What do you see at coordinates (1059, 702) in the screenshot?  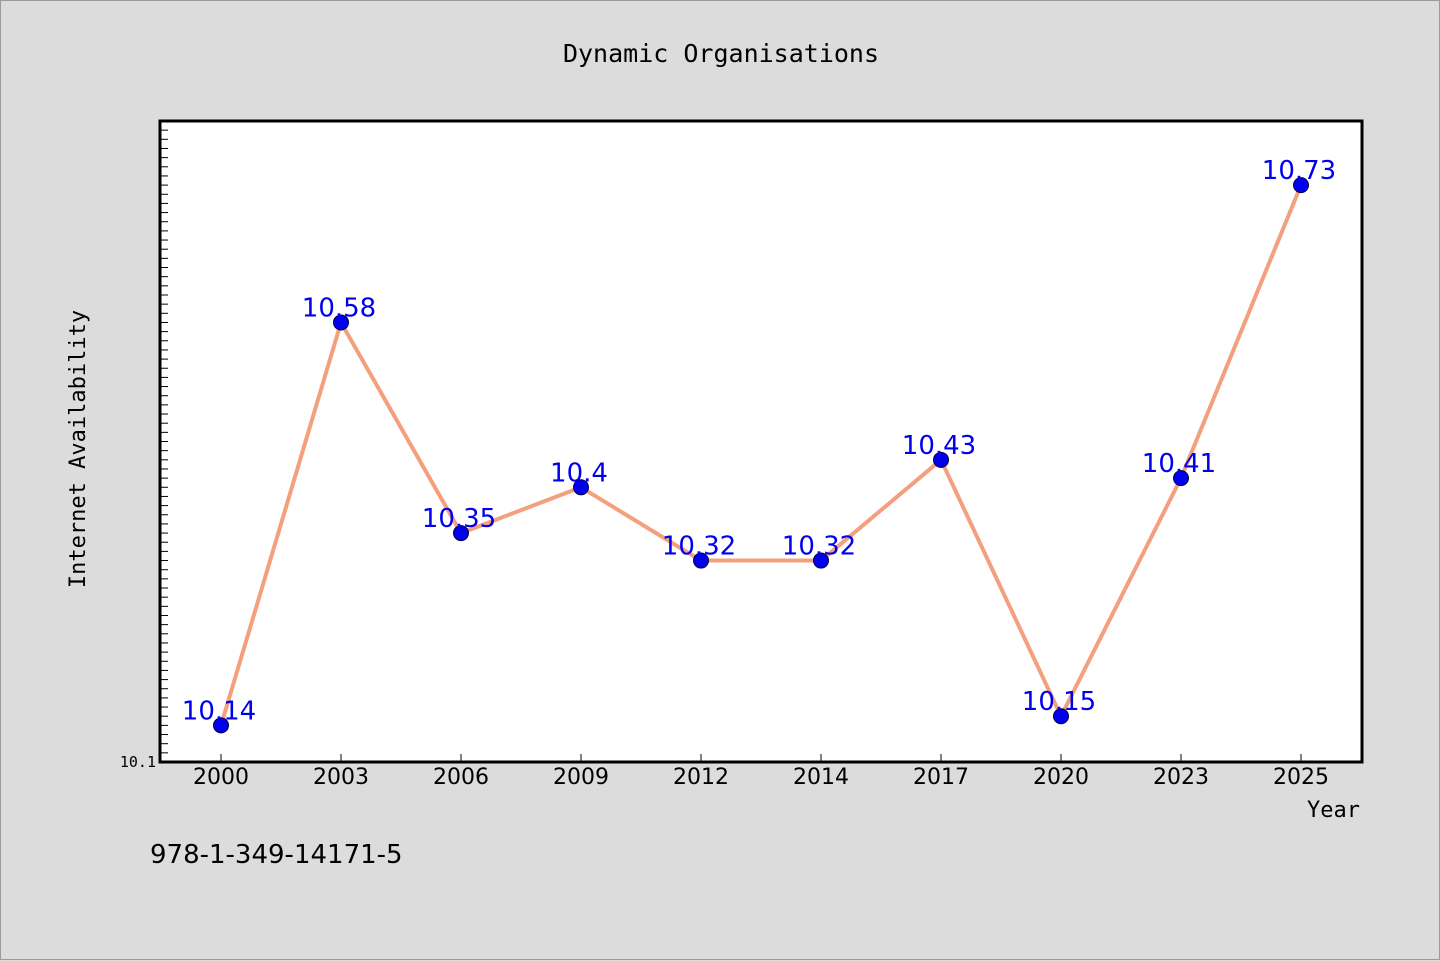 I see `data-label: 10.15` at bounding box center [1059, 702].